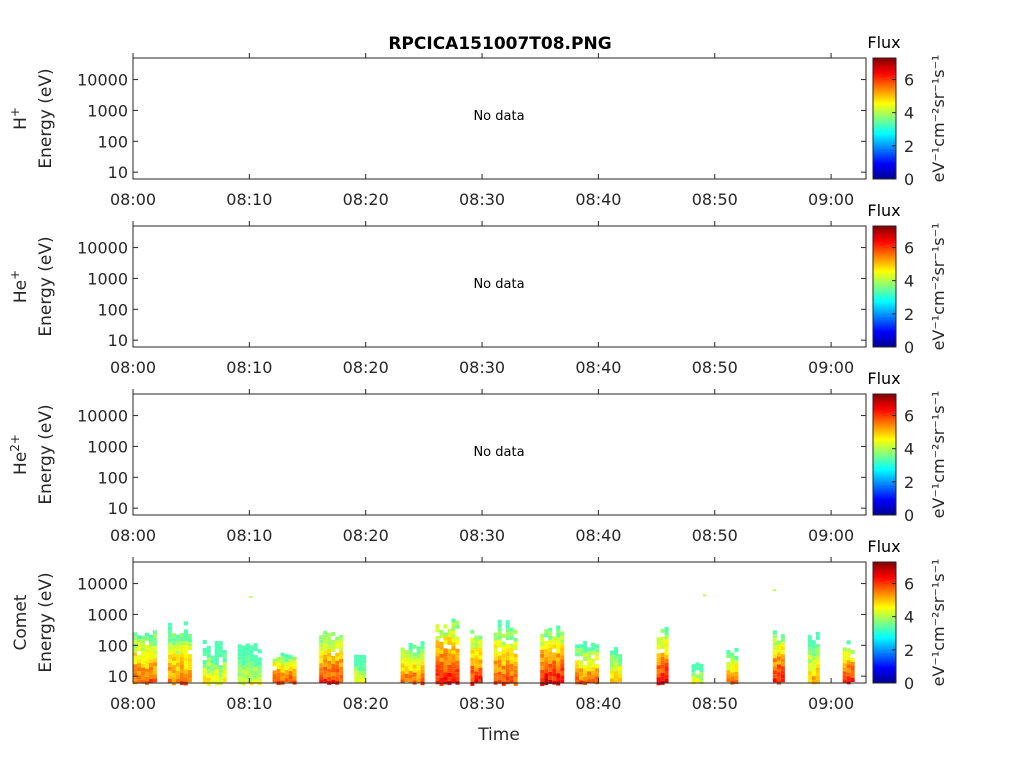 This screenshot has height=768, width=1024. Describe the element at coordinates (938, 623) in the screenshot. I see `colorbar-units-label: eV⁻¹cm⁻²sr⁻¹s⁻¹` at that location.